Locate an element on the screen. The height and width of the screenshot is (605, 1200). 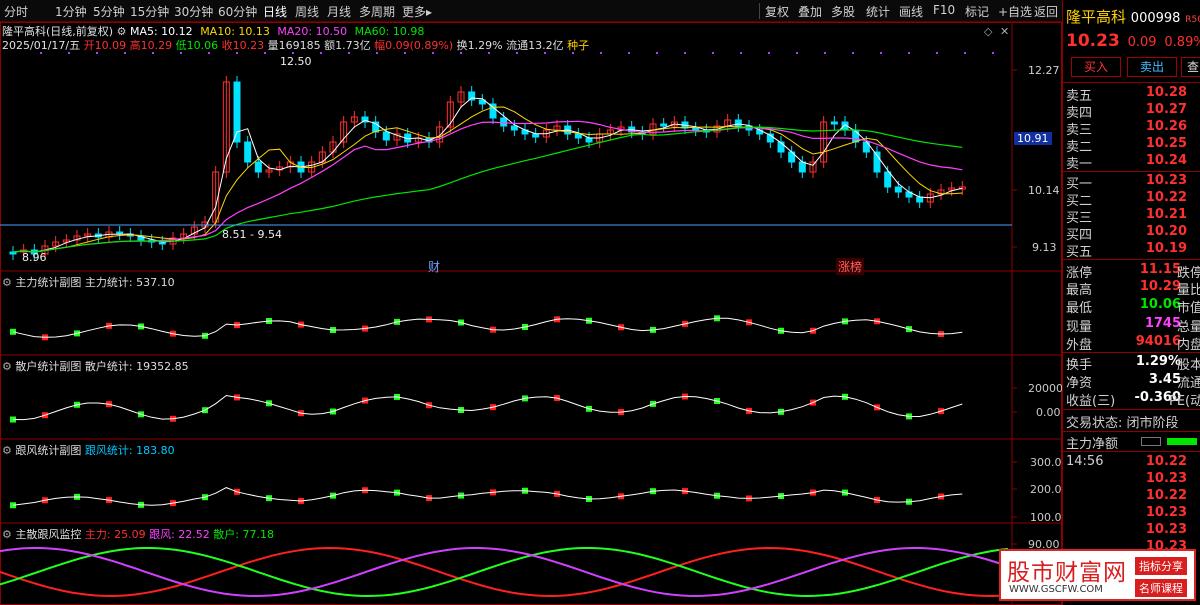
add-watchlist-button: +自选 is located at coordinates (1015, 12).